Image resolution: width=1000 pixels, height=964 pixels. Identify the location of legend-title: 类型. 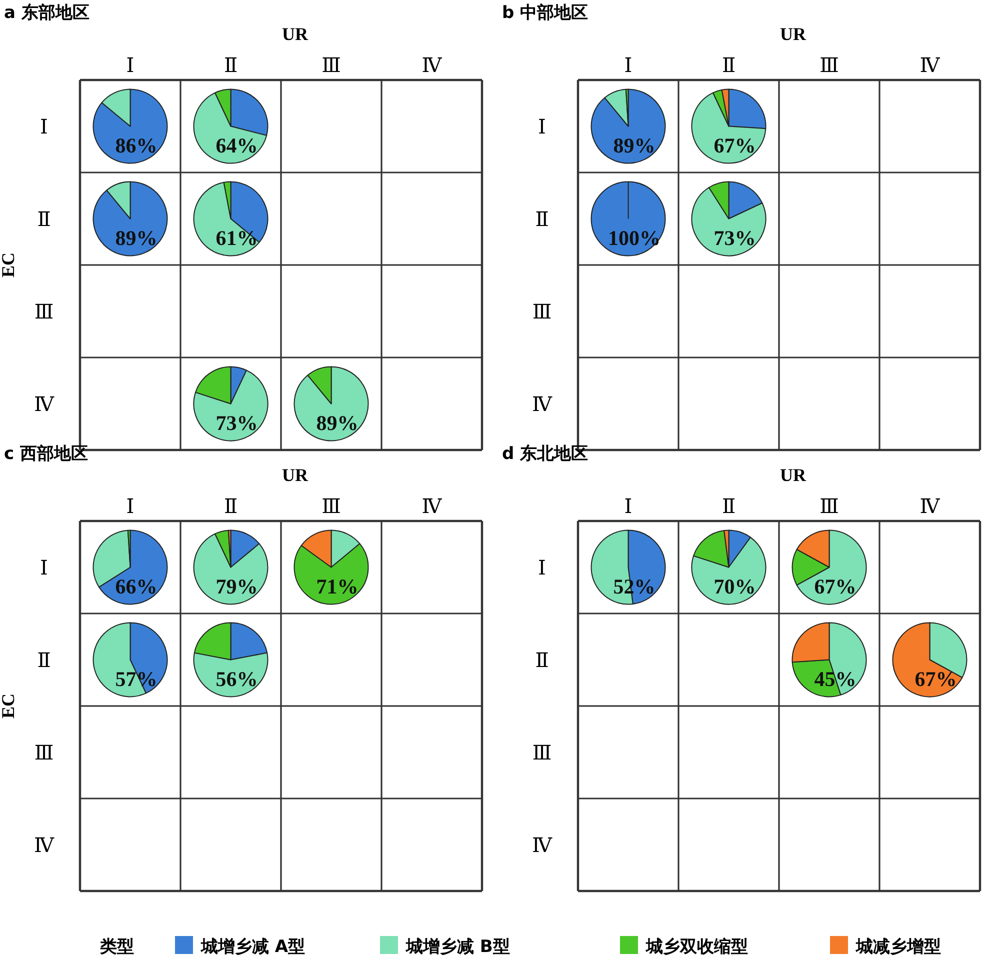
(116, 947).